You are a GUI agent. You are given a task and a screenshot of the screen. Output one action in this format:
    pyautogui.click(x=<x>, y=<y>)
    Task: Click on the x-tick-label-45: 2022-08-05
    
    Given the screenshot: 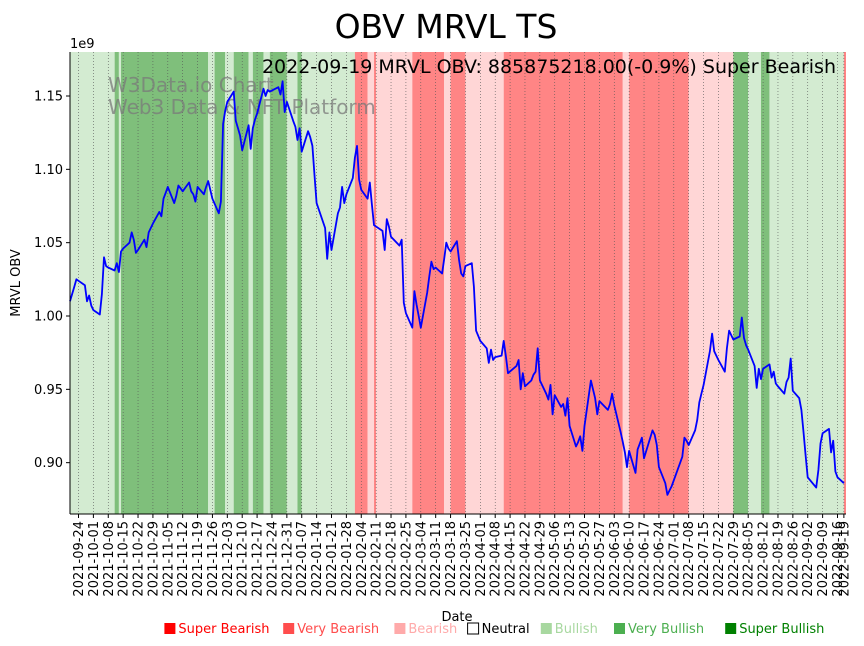 What is the action you would take?
    pyautogui.click(x=749, y=559)
    